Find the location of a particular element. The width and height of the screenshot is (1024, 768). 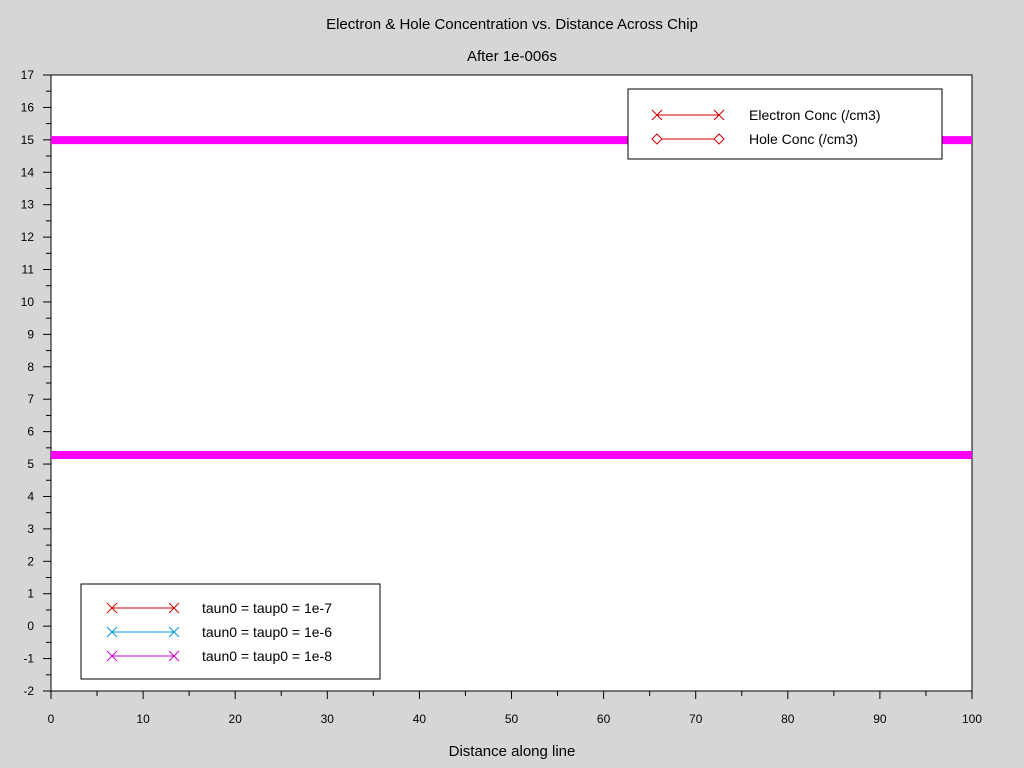

y-tick-label: 14 is located at coordinates (28, 172).